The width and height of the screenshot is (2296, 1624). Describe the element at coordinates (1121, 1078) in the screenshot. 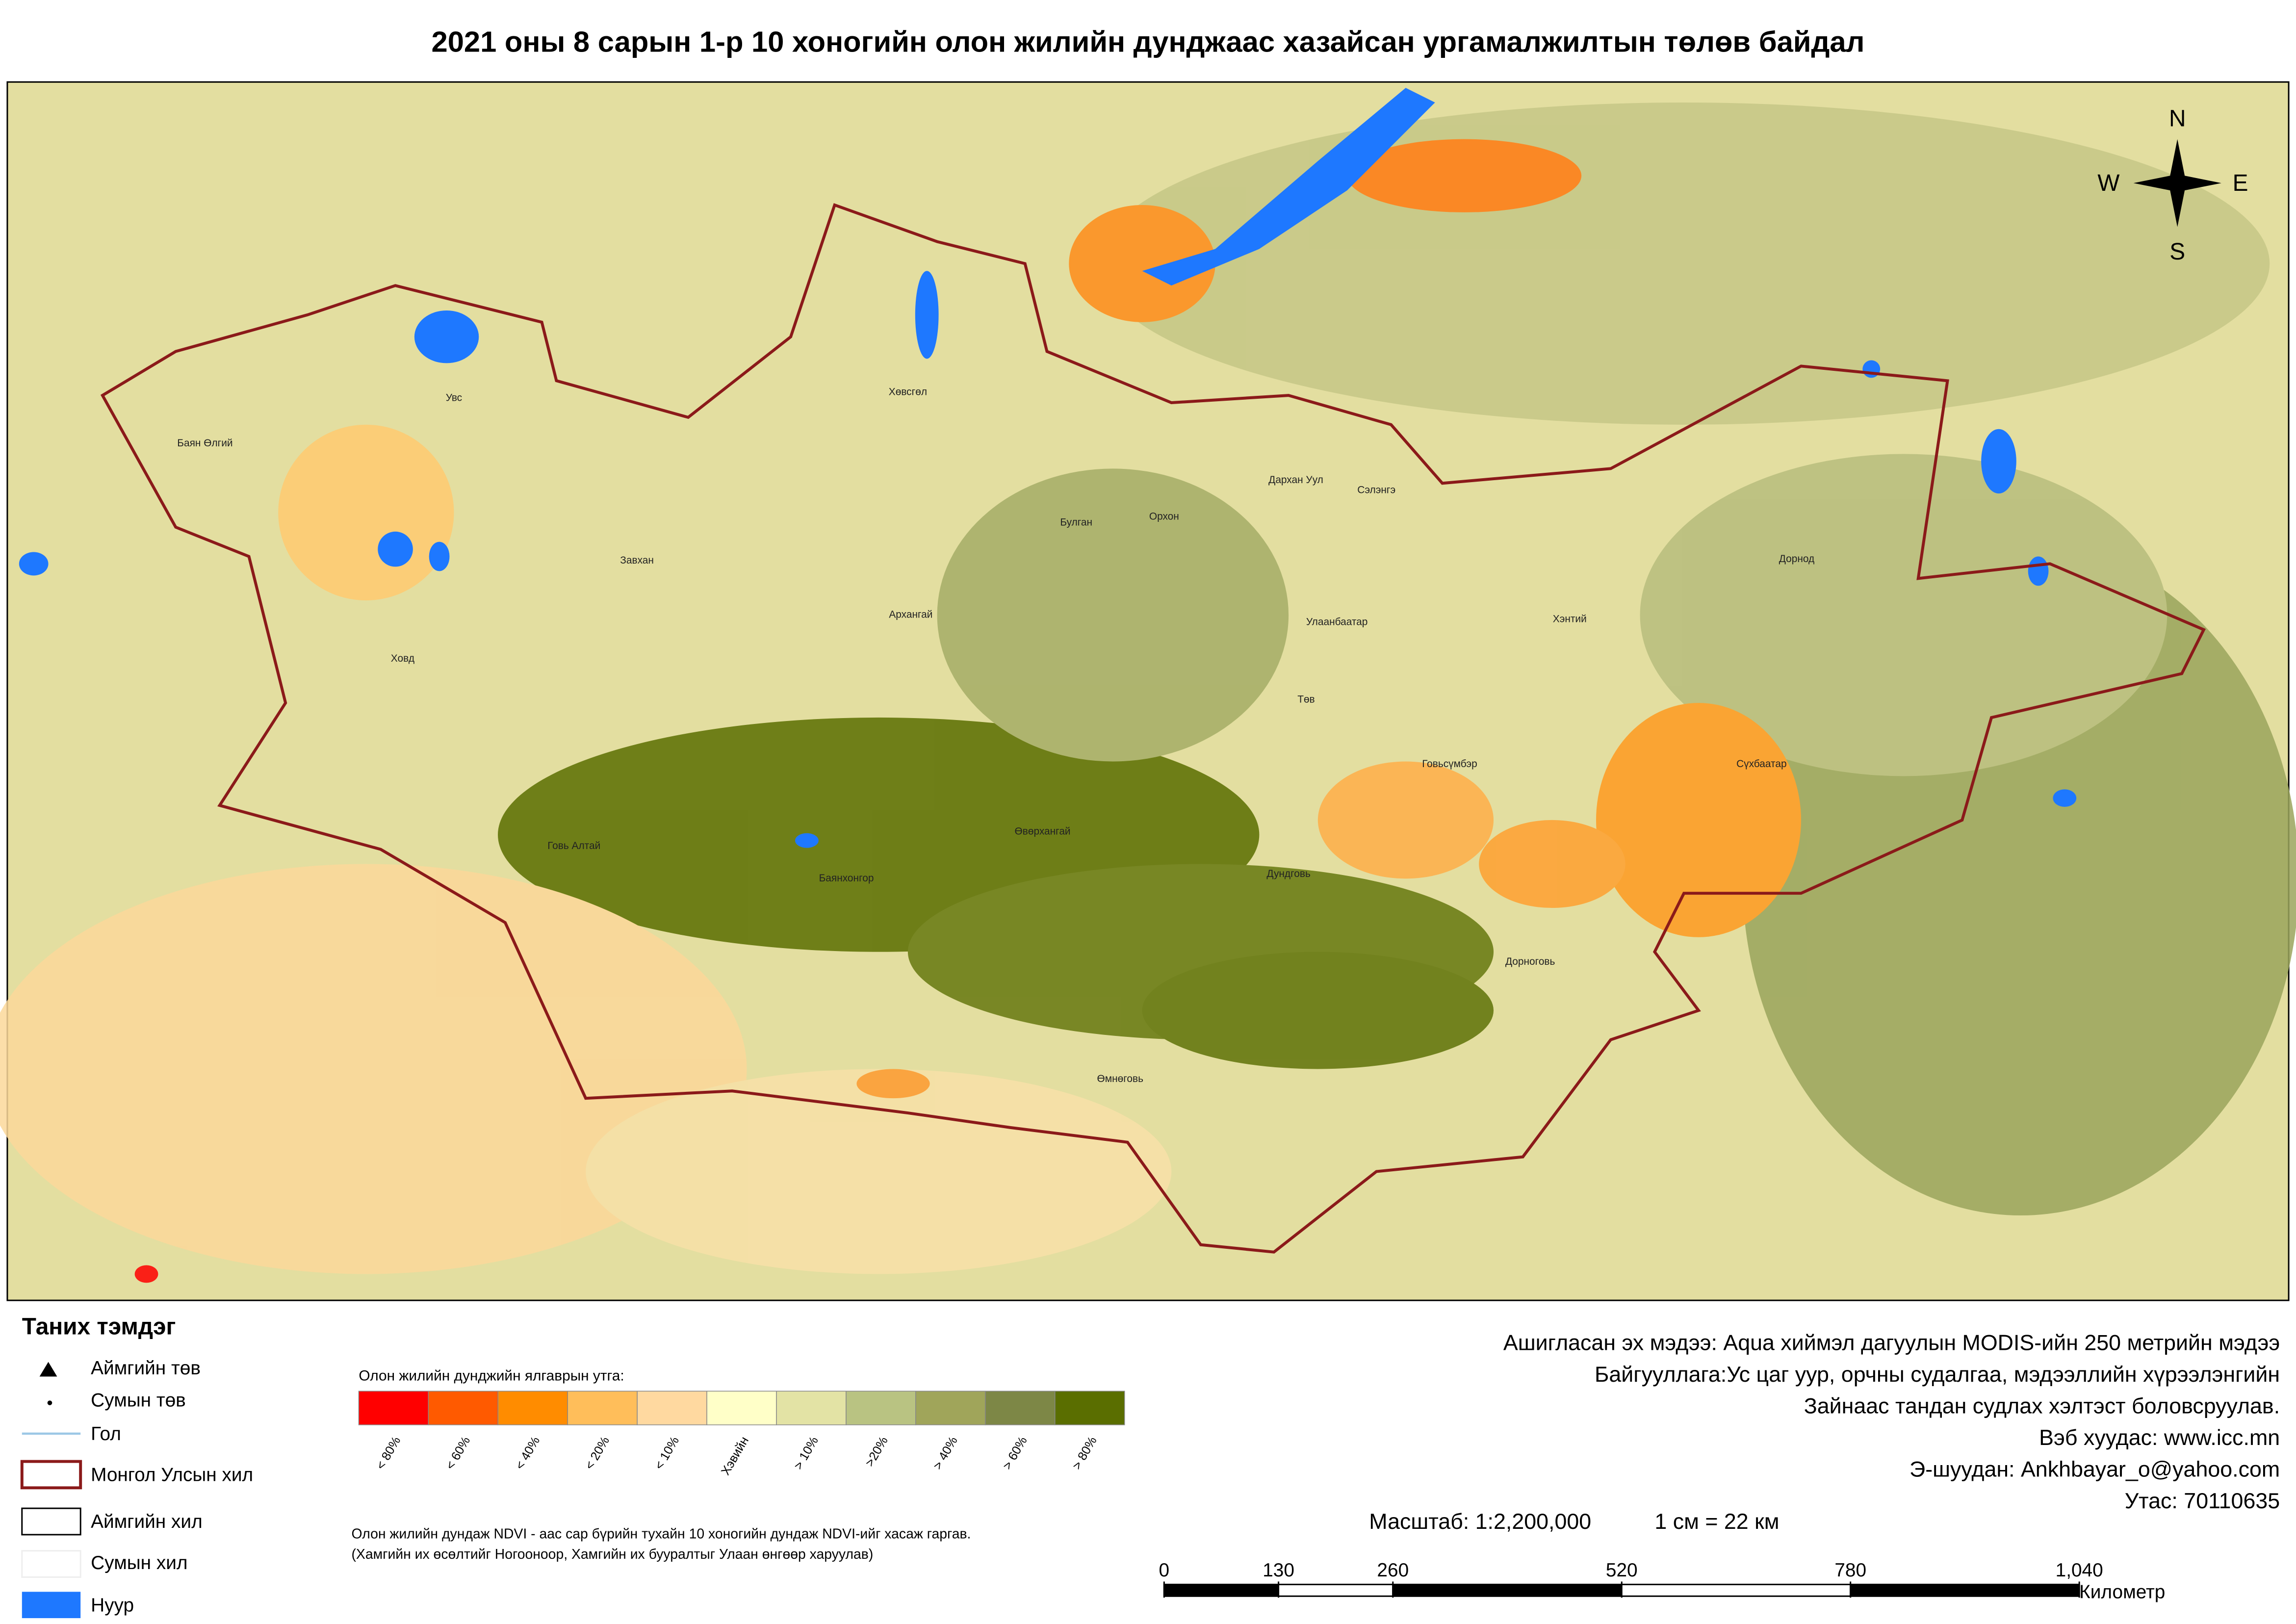

I see `place-label: Өмнөговь` at that location.